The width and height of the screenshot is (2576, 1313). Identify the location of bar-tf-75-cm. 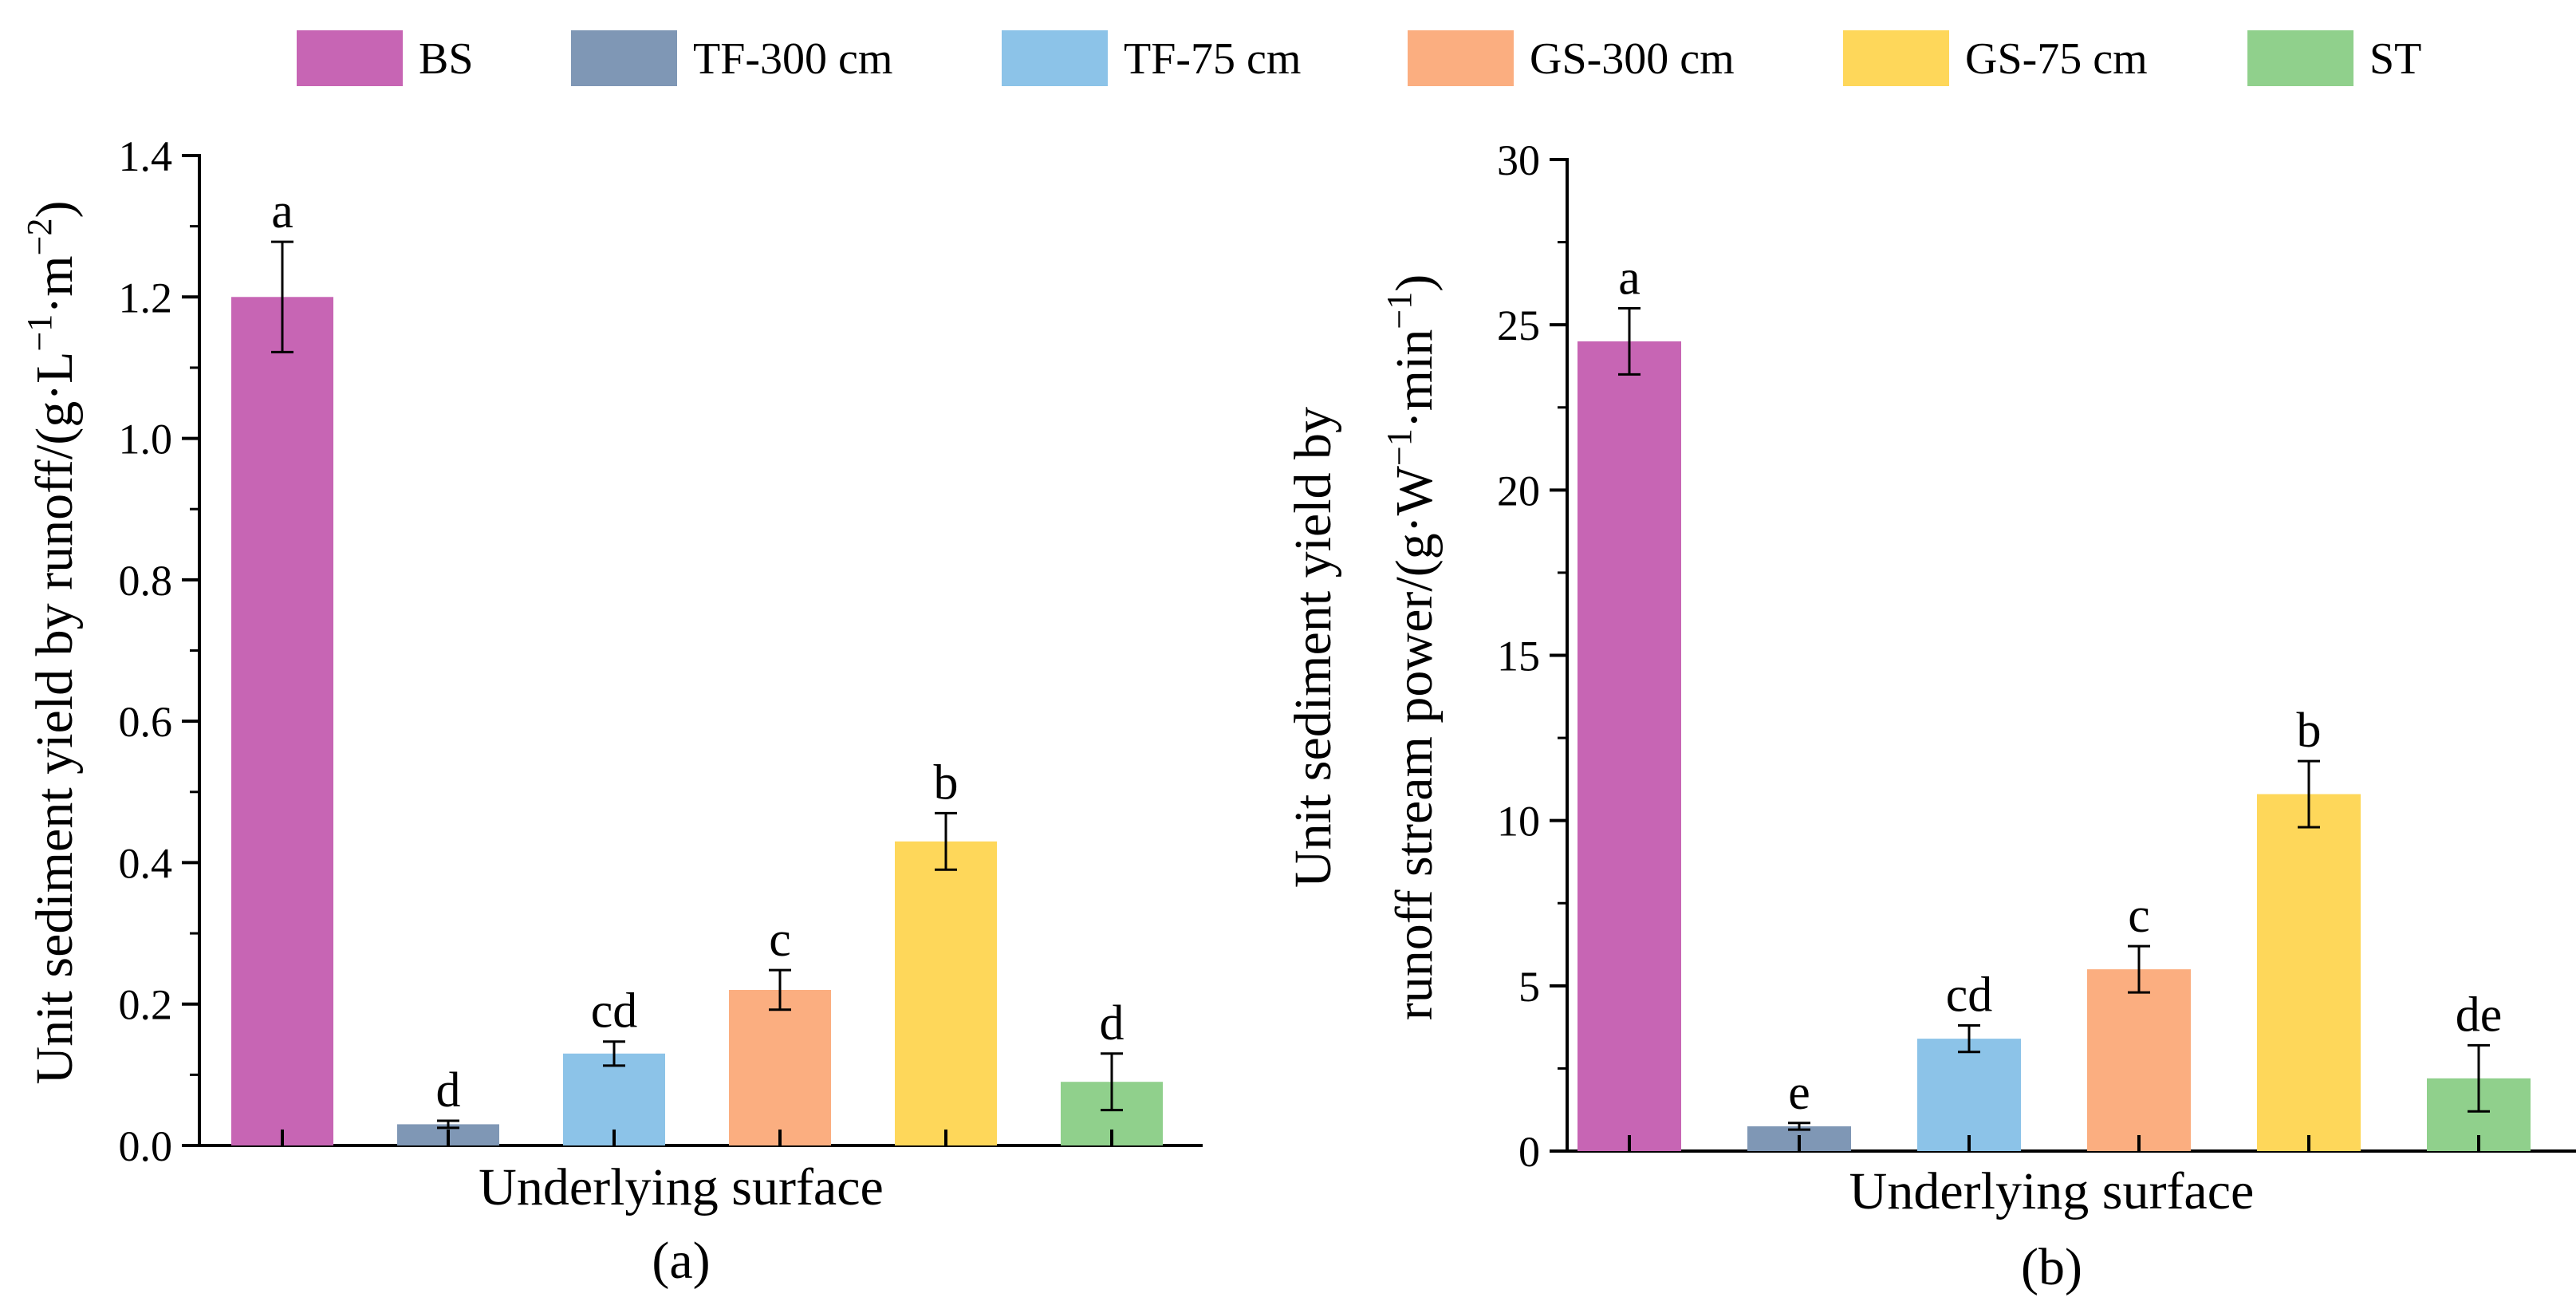
(1969, 1095).